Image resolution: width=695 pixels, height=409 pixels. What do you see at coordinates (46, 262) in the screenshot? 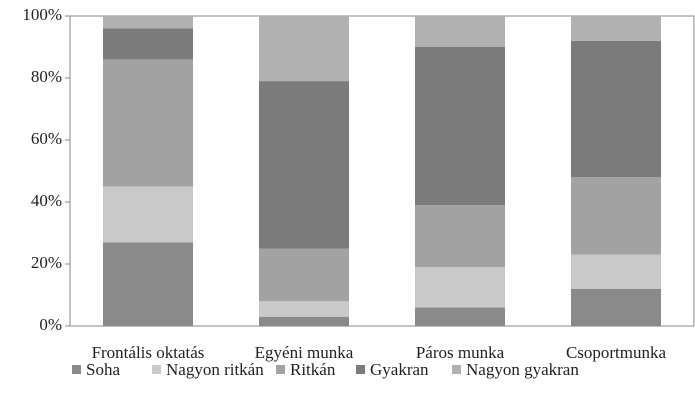
I see `y-tick-label: 20%` at bounding box center [46, 262].